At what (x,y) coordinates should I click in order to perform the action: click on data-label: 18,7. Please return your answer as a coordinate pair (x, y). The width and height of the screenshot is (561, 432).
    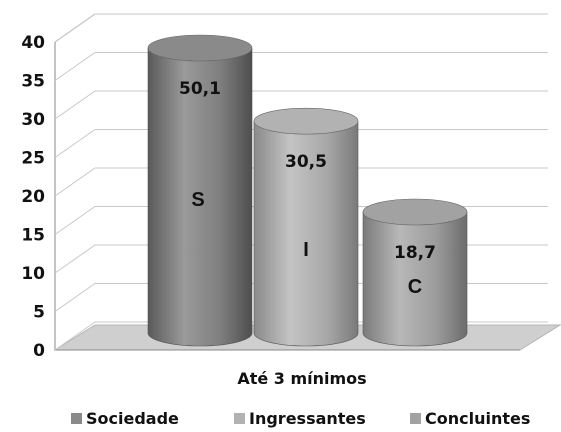
    Looking at the image, I should click on (415, 253).